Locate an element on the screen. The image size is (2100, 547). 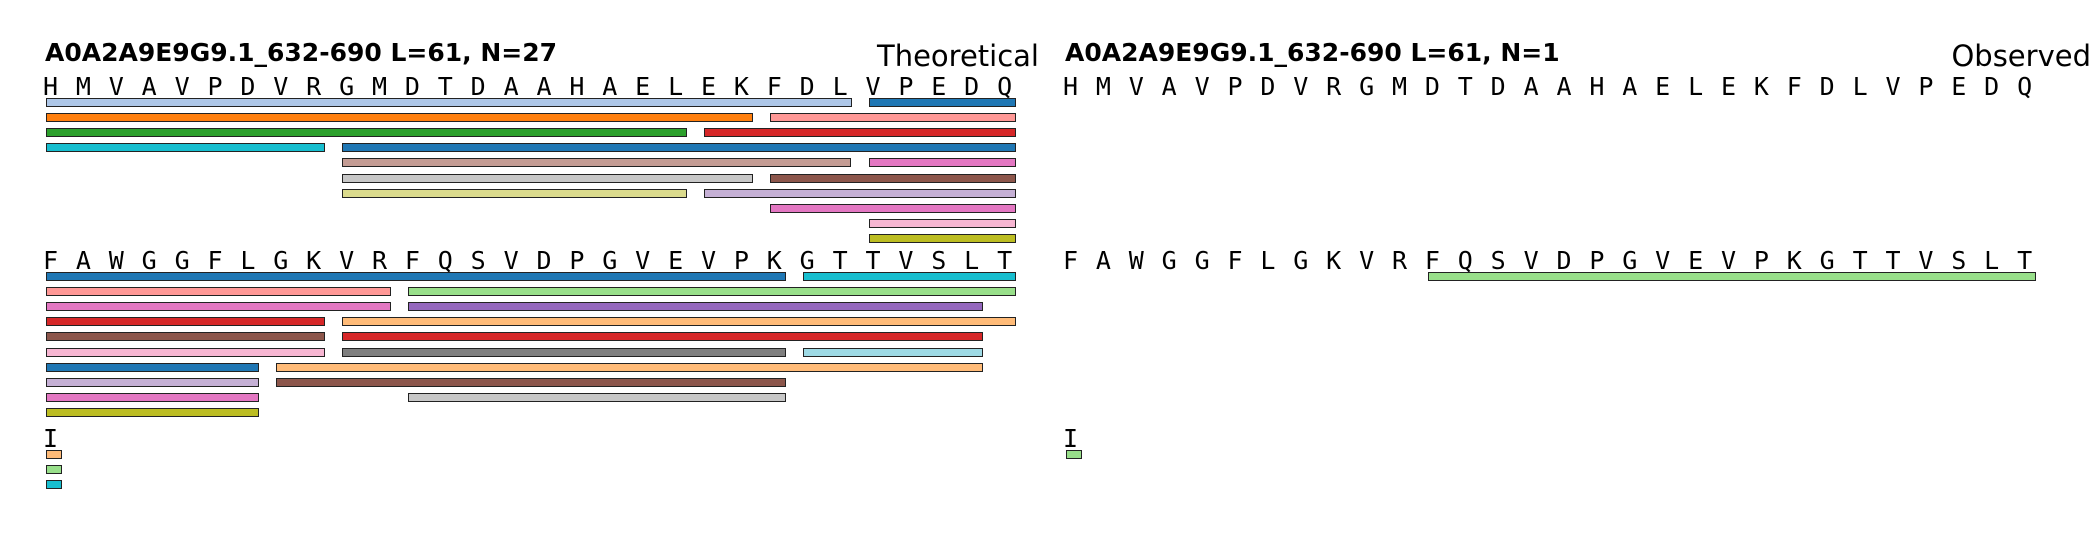
residue-letter: W is located at coordinates (1136, 260).